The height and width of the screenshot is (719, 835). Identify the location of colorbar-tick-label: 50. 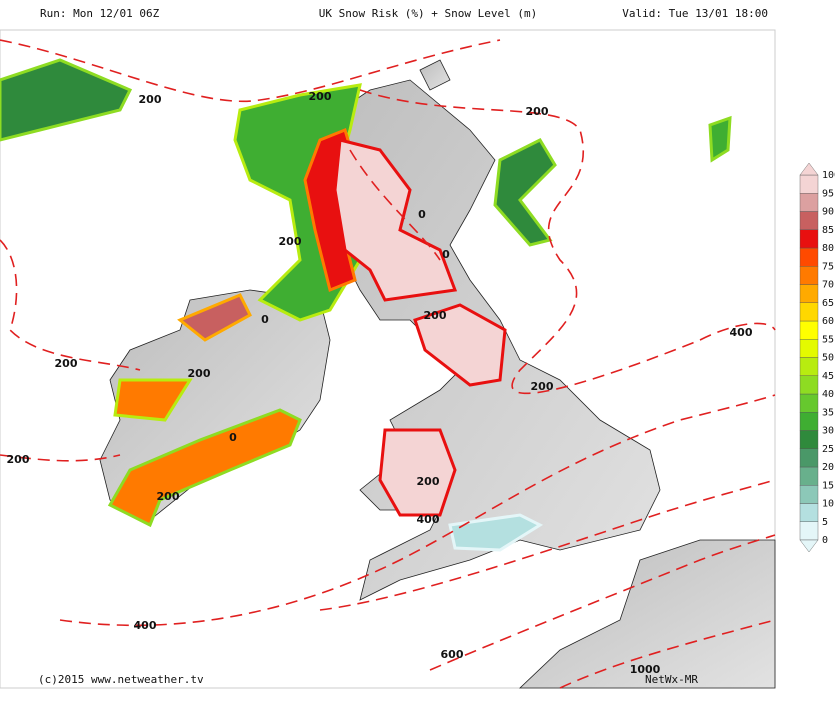
(828, 358).